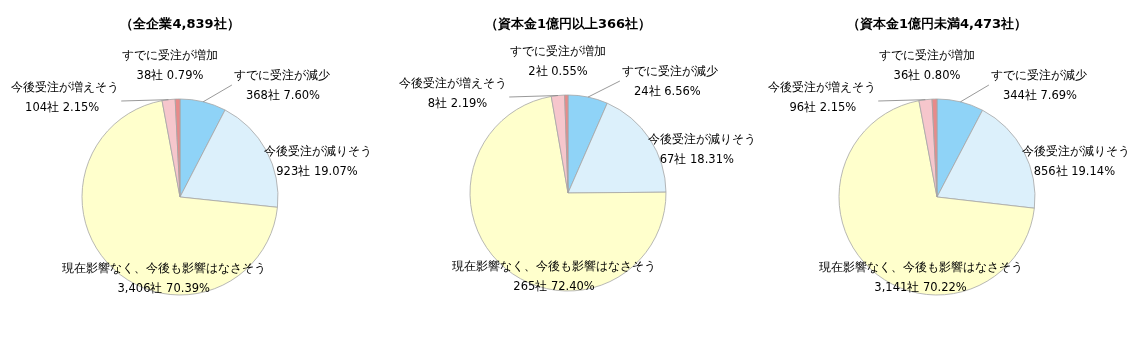  Describe the element at coordinates (568, 23) in the screenshot. I see `chart-title: （資本金1億円以上366社）` at that location.